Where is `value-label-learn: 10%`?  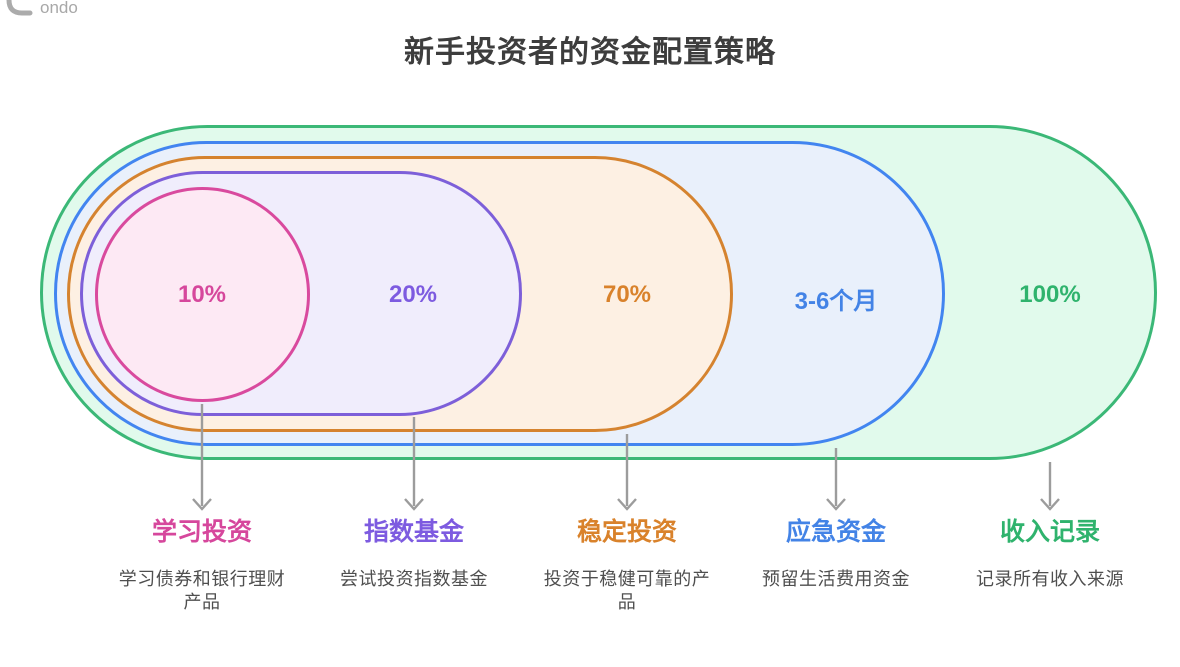
value-label-learn: 10% is located at coordinates (202, 294).